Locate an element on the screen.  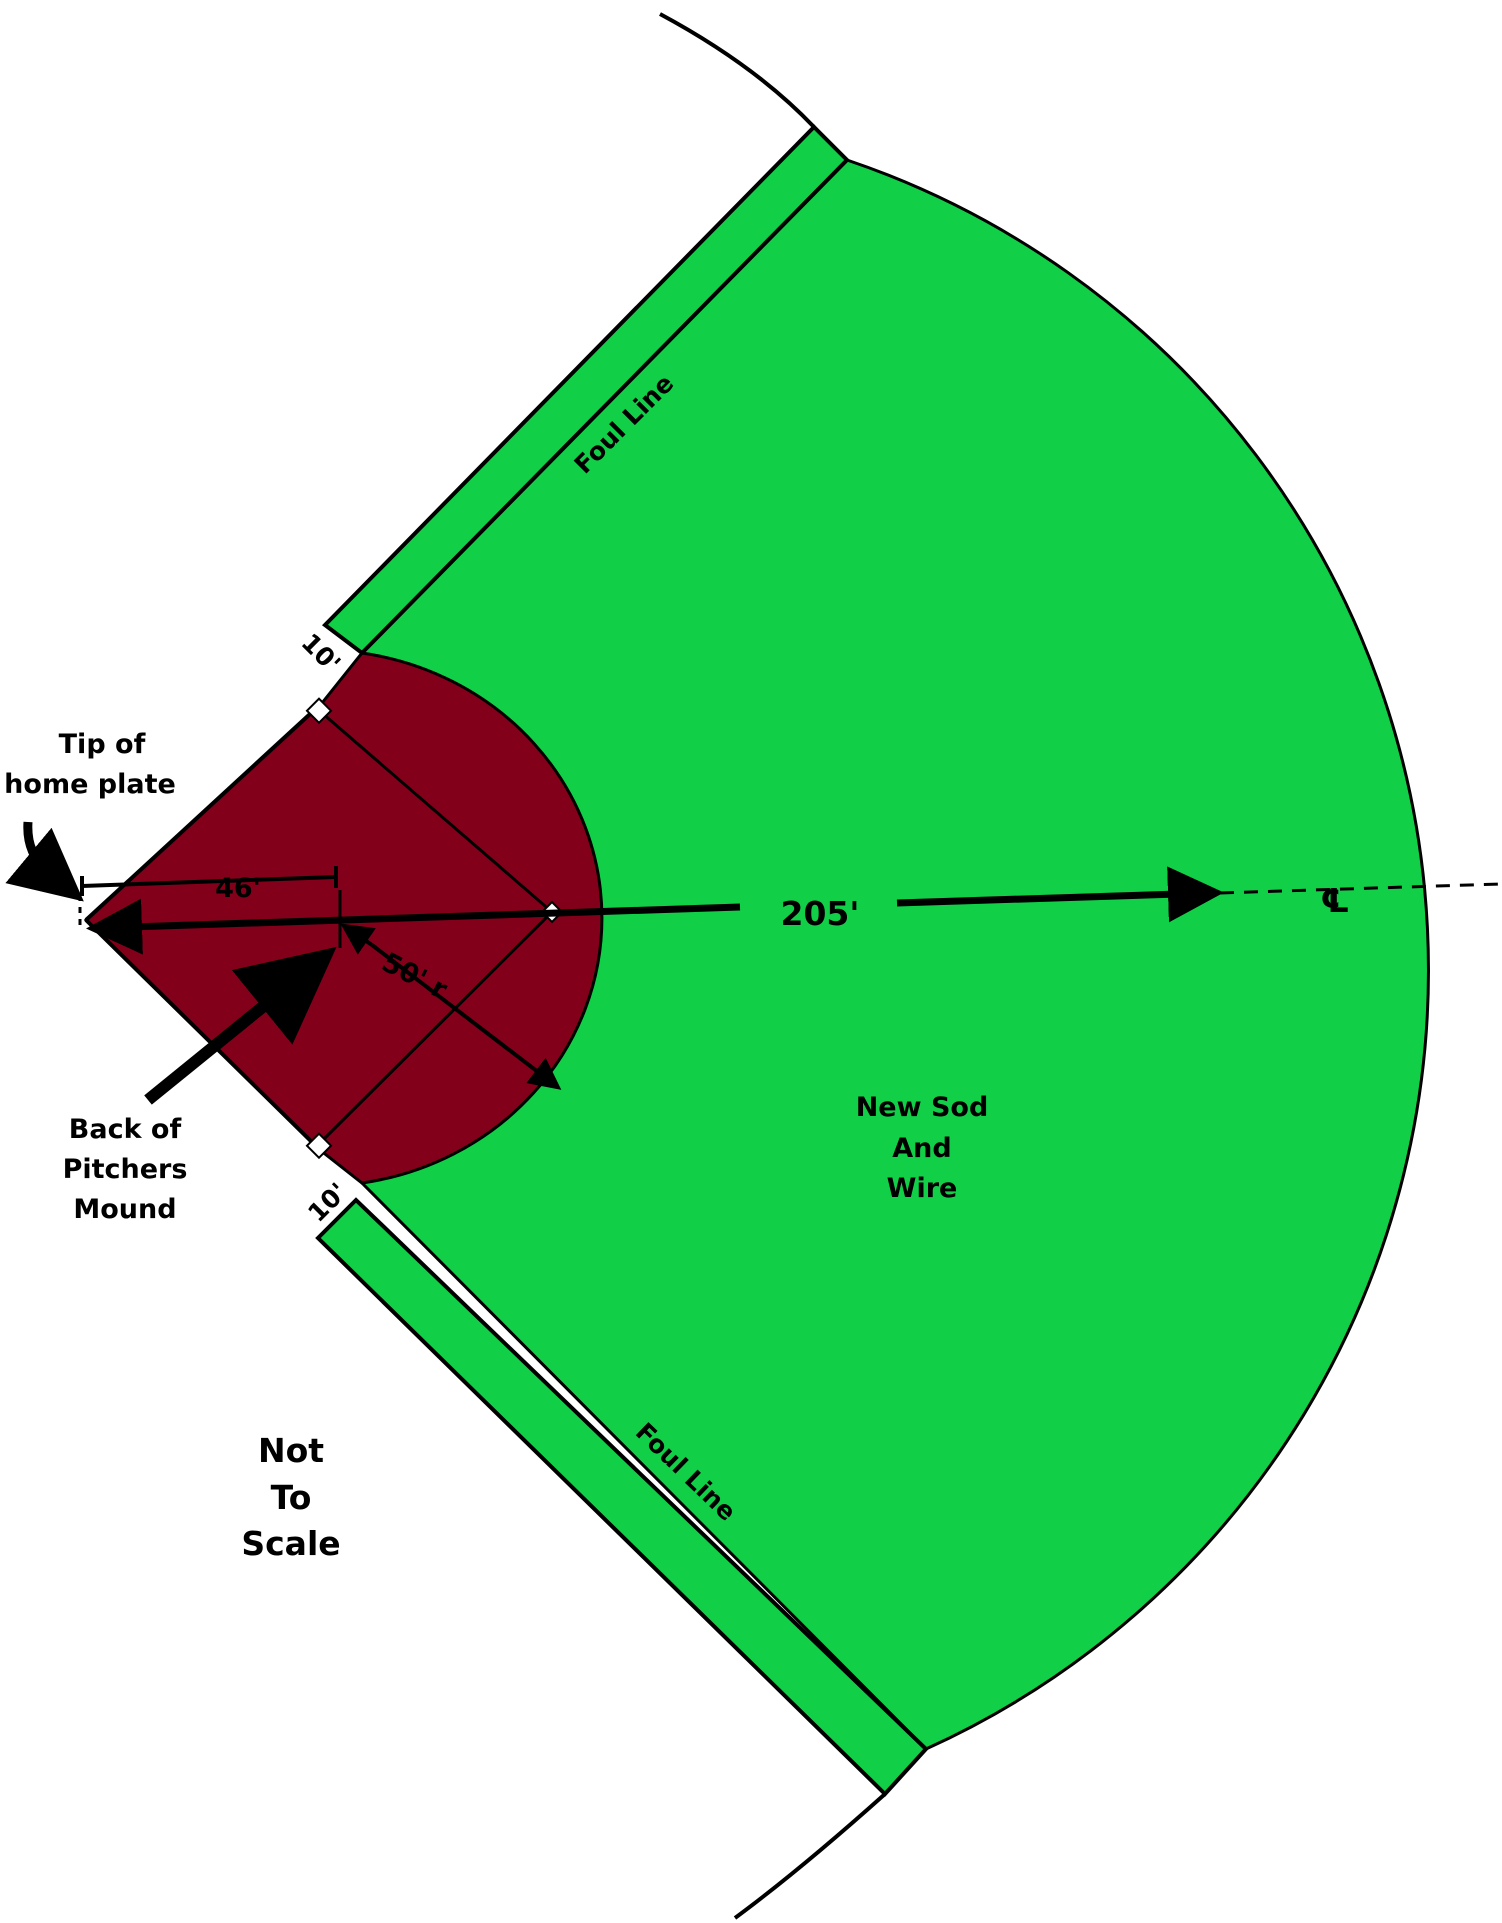
base-path-third-to-second is located at coordinates (436, 1027).